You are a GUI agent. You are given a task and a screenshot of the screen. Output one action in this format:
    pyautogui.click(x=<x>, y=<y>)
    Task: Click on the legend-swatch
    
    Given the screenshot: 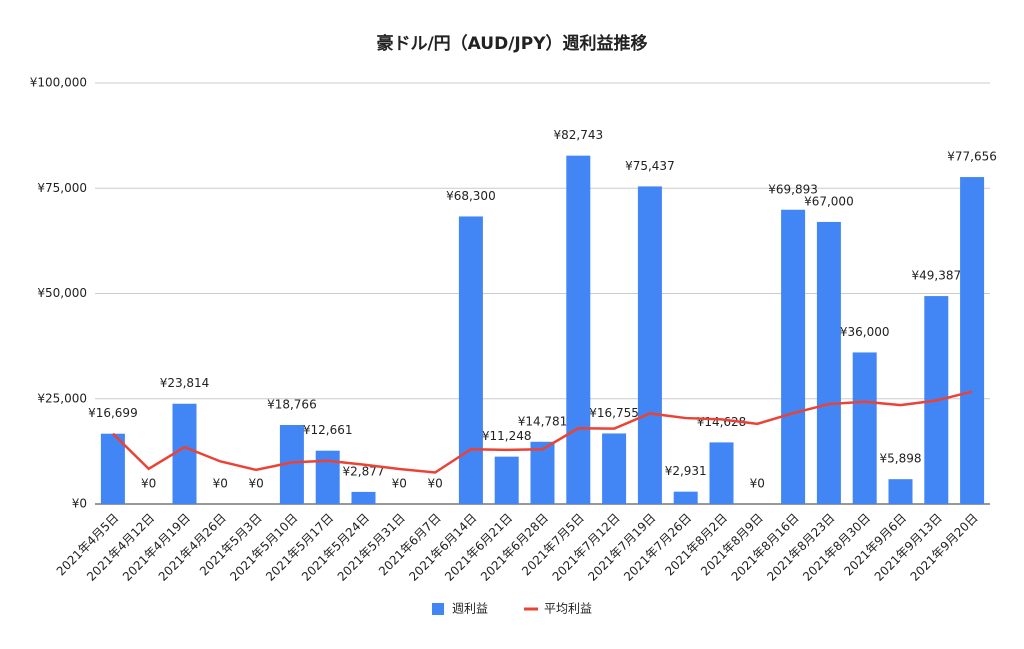 What is the action you would take?
    pyautogui.click(x=438, y=609)
    